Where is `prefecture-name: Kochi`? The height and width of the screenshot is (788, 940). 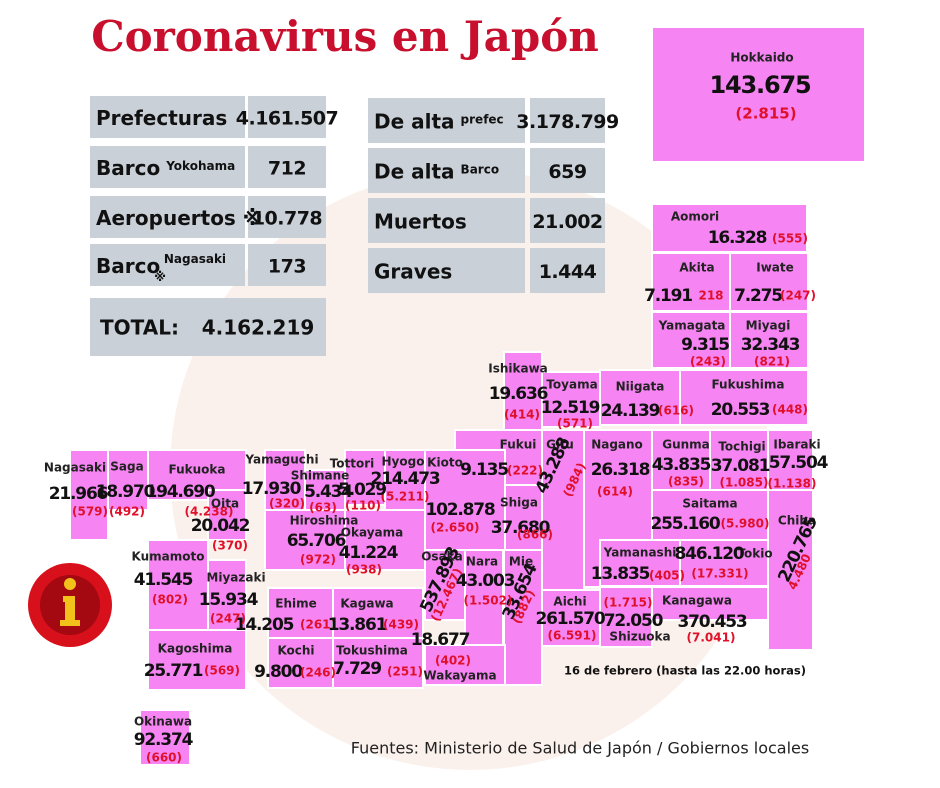 prefecture-name: Kochi is located at coordinates (295, 651).